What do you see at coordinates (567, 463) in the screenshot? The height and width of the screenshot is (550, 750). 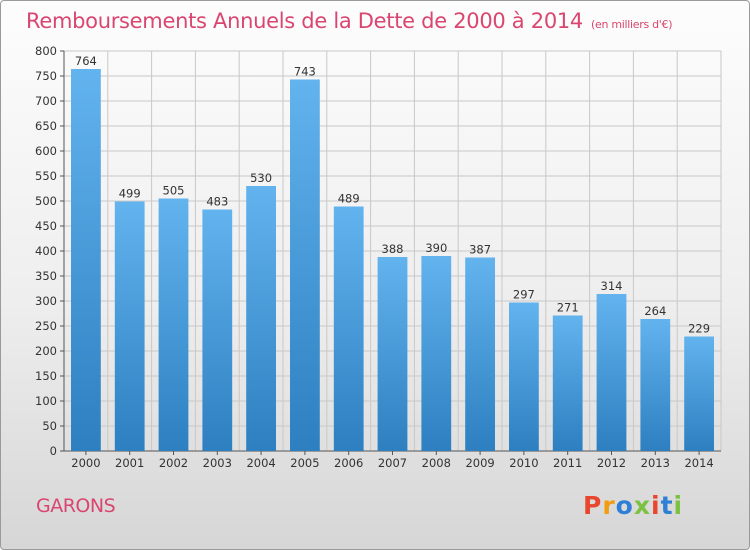 I see `x-tick-label: 2011` at bounding box center [567, 463].